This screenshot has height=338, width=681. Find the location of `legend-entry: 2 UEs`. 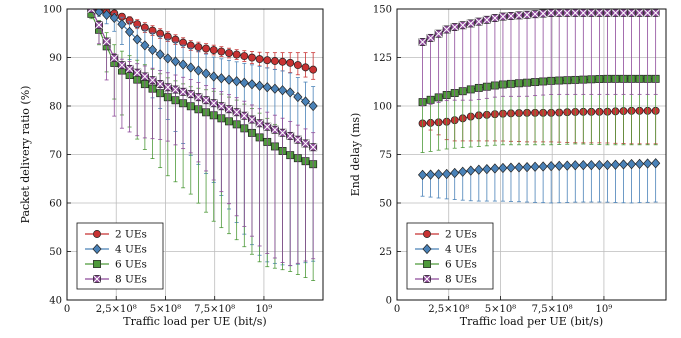

legend-entry: 2 UEs is located at coordinates (446, 235).